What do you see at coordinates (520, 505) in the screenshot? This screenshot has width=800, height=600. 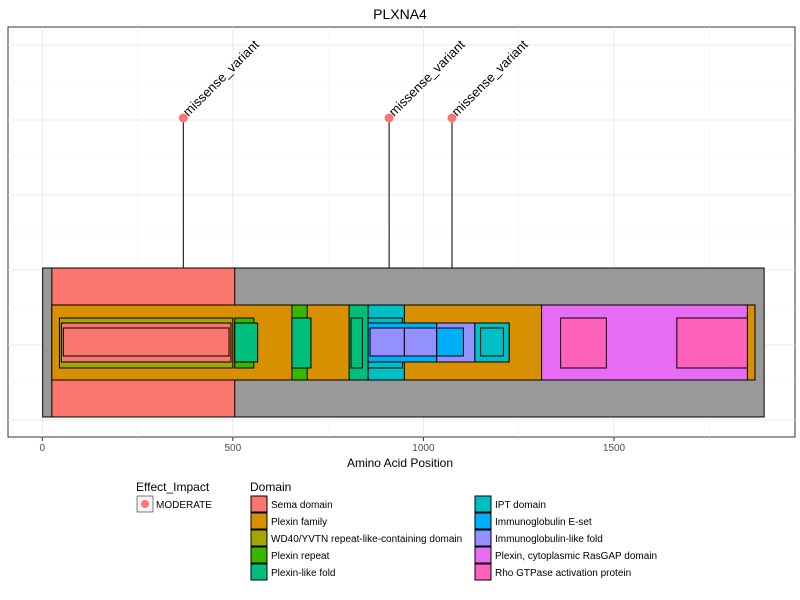 I see `legend-domain-label: IPT domain` at bounding box center [520, 505].